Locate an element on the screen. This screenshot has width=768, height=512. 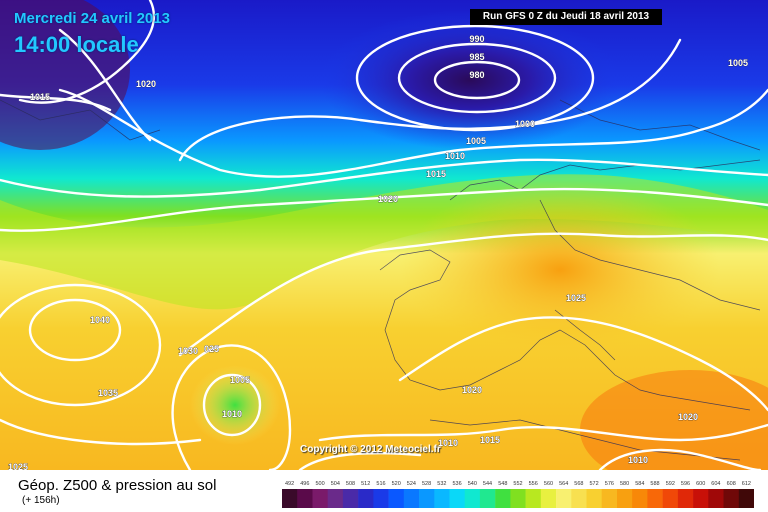
legend-value: 556 is located at coordinates (533, 484).